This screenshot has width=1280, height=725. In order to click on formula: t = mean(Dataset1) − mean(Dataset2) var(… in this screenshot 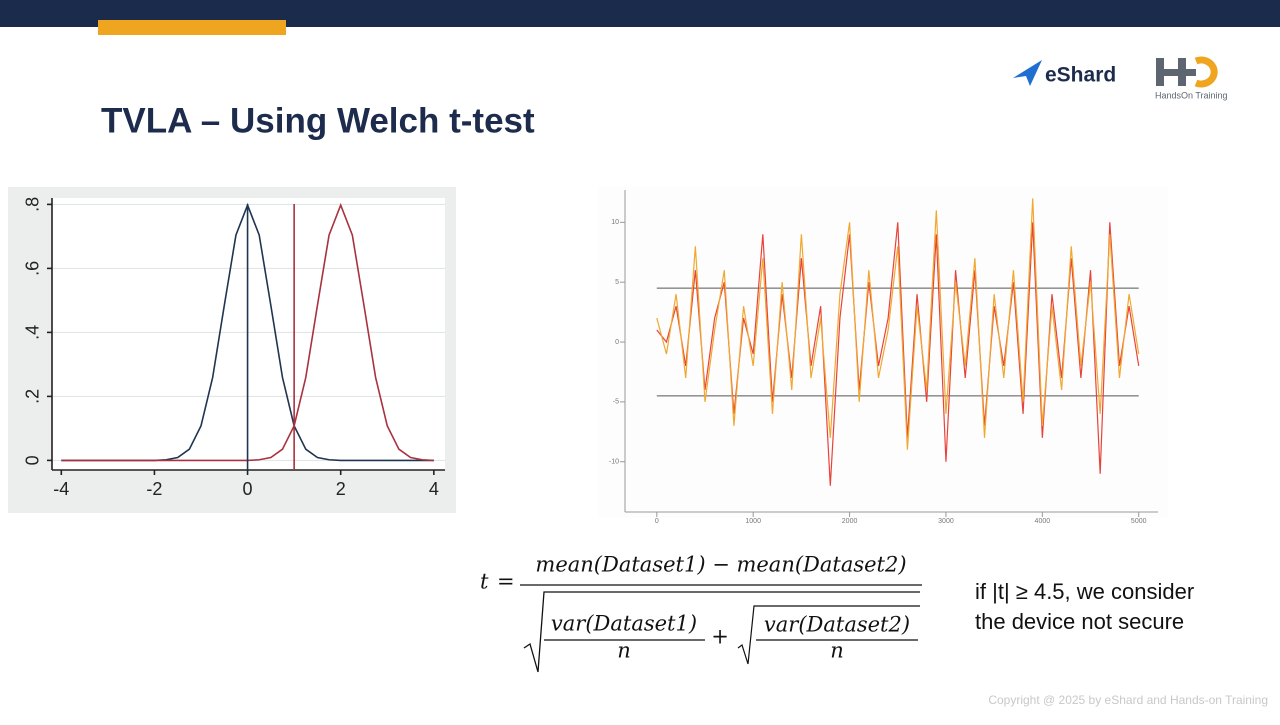, I will do `click(701, 613)`.